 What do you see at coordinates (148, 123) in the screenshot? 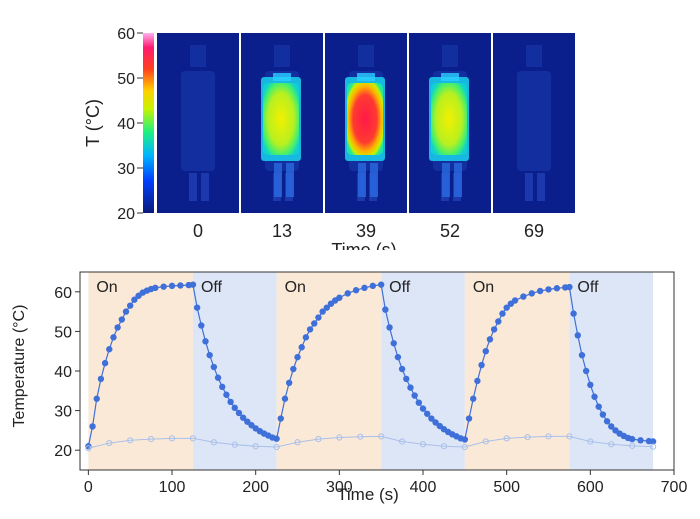
I see `colorbar` at bounding box center [148, 123].